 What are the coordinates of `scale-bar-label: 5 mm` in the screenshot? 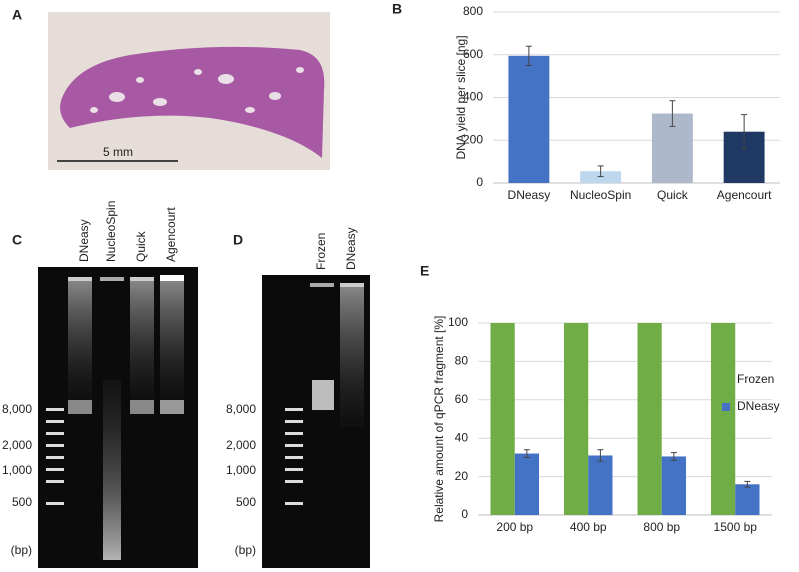 It's located at (118, 152).